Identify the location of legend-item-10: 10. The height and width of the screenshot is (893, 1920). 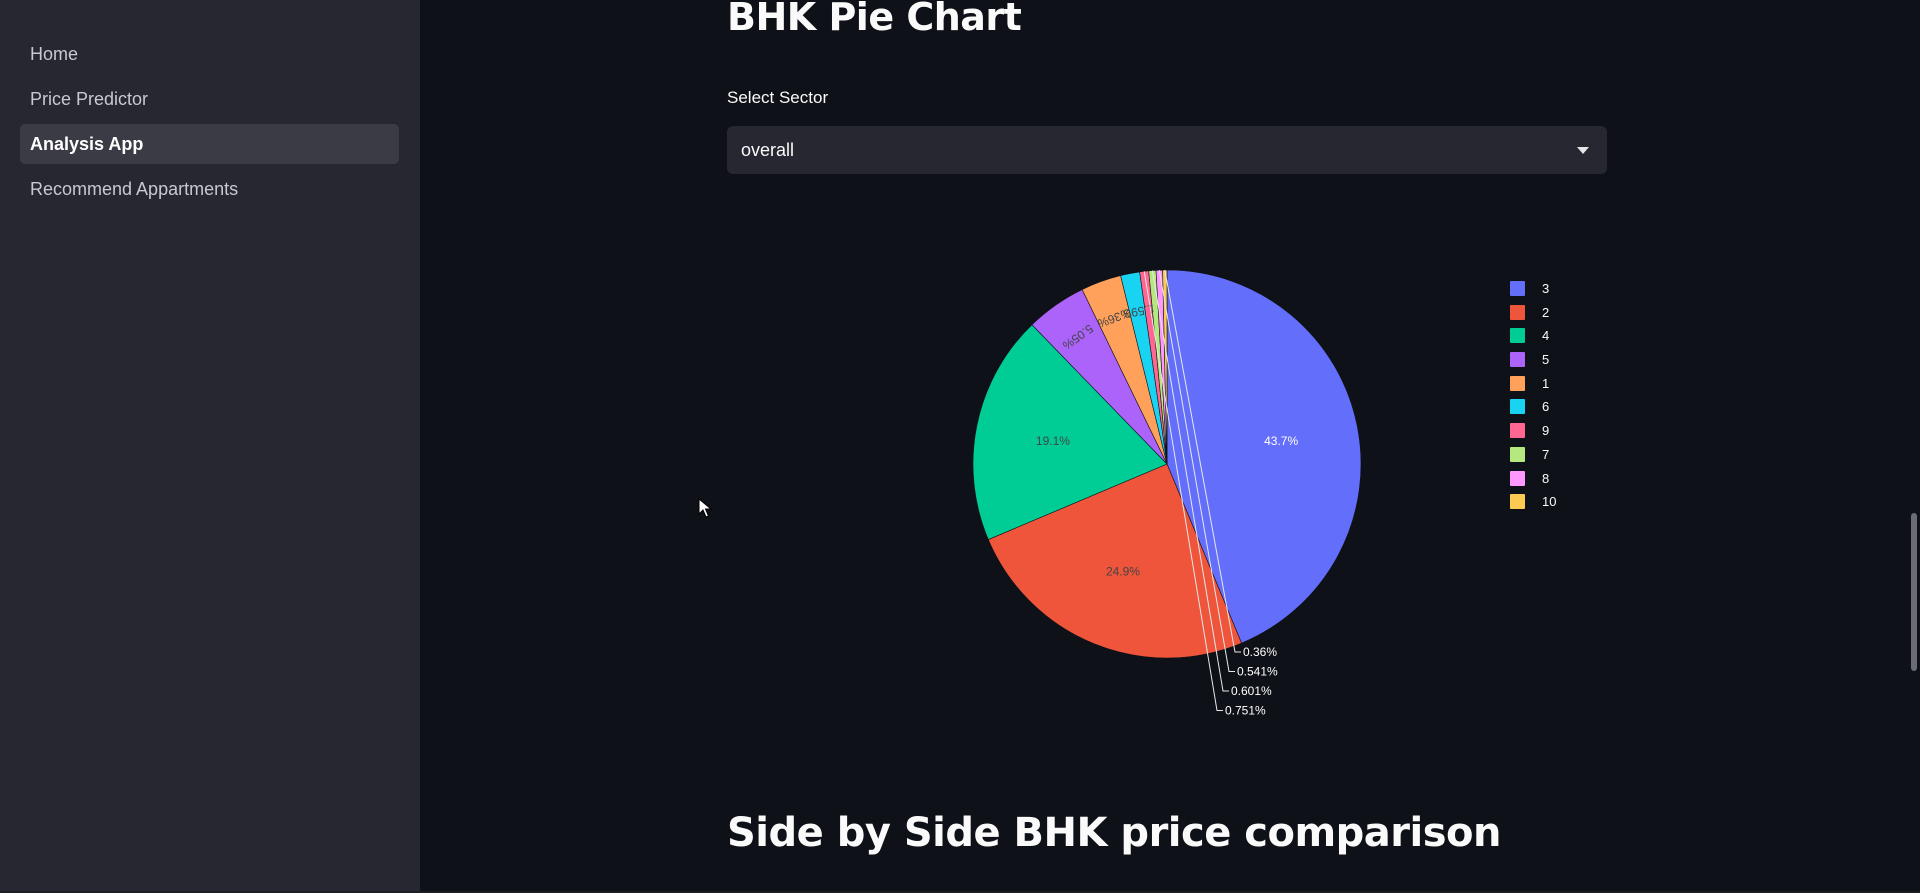
(1570, 505).